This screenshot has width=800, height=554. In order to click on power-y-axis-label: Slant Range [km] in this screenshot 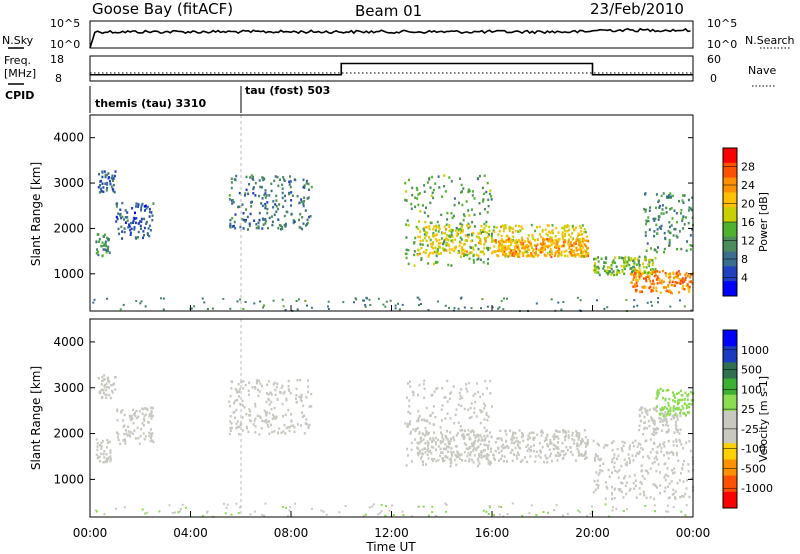, I will do `click(36, 214)`.